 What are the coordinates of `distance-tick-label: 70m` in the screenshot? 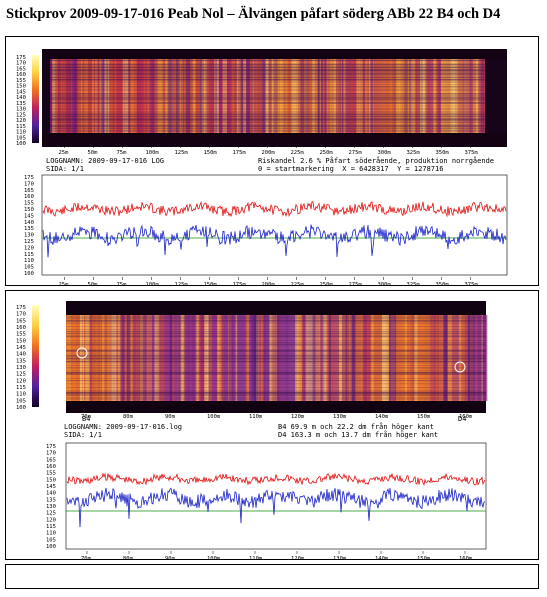 It's located at (86, 417).